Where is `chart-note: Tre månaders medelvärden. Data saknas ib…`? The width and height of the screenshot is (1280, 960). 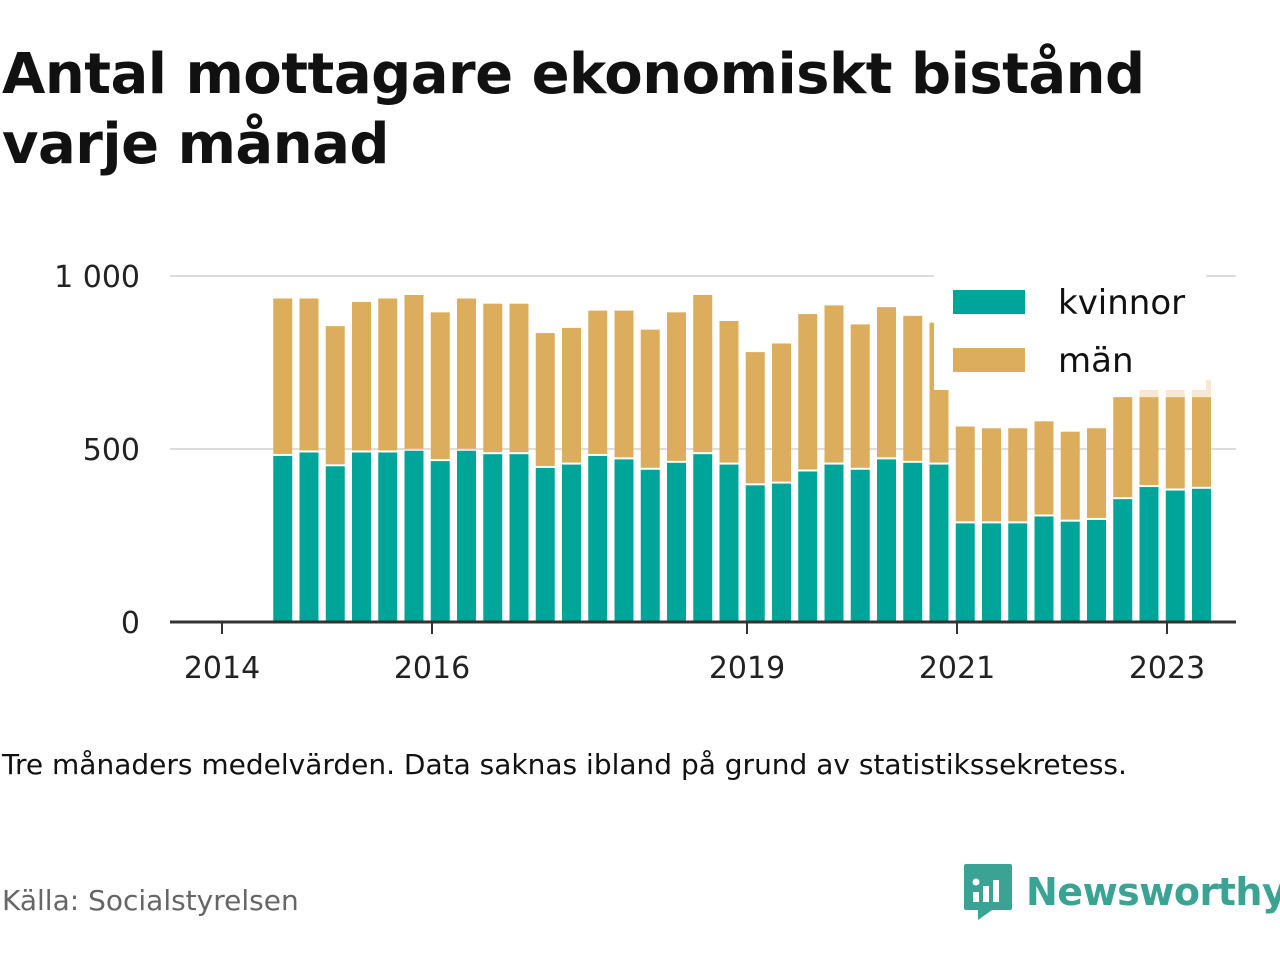 chart-note: Tre månaders medelvärden. Data saknas ib… is located at coordinates (564, 764).